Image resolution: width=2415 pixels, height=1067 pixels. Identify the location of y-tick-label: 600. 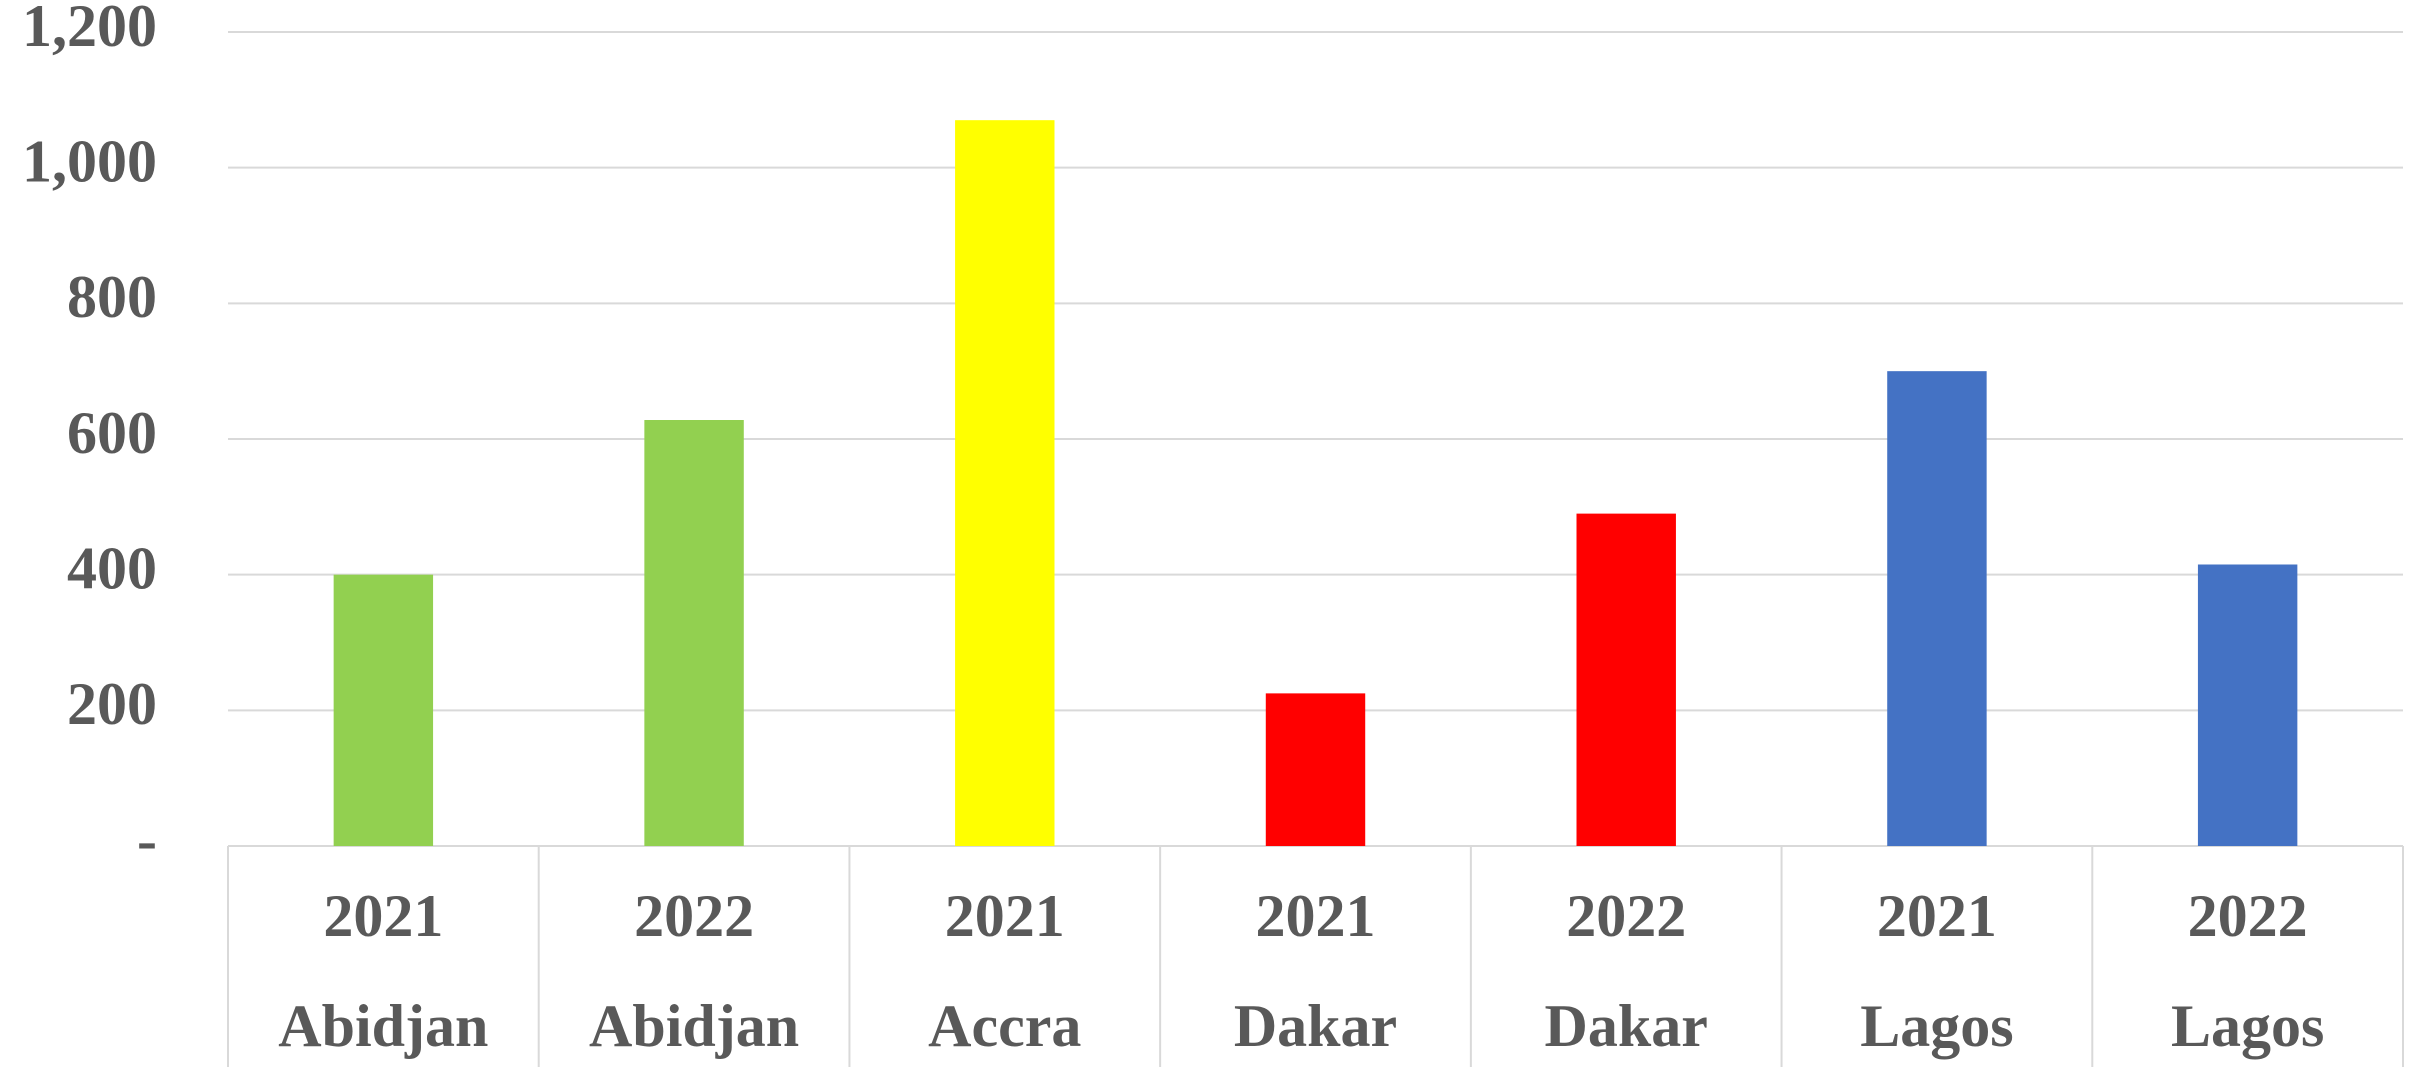
(112, 433).